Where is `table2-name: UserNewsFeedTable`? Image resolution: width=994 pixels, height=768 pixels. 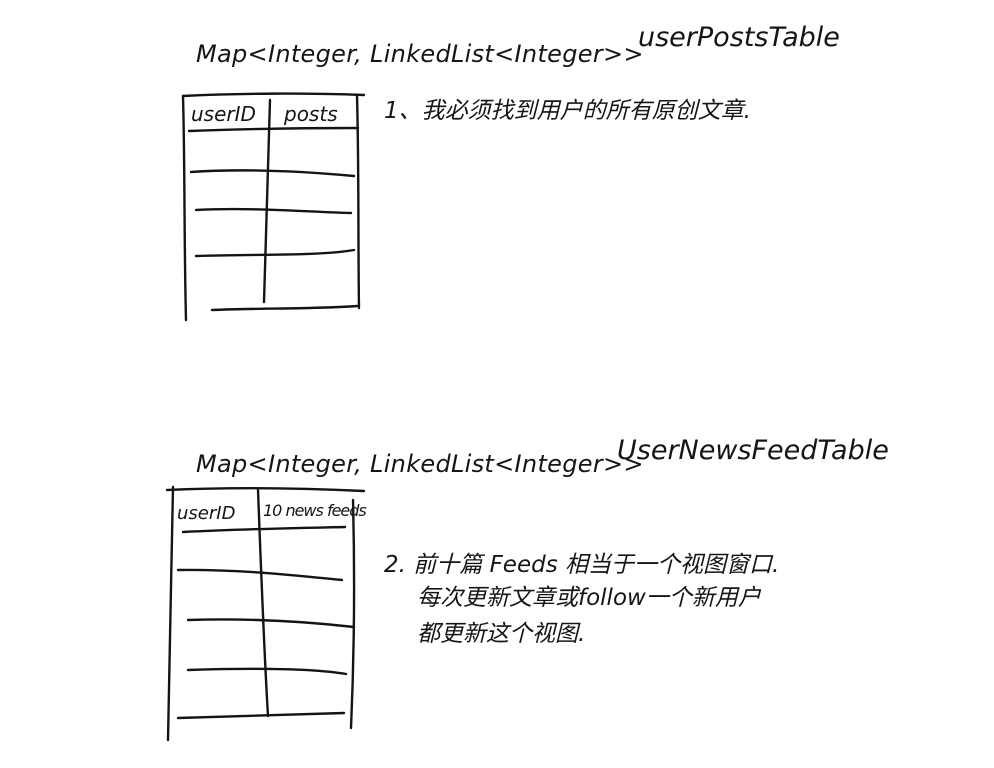 table2-name: UserNewsFeedTable is located at coordinates (753, 450).